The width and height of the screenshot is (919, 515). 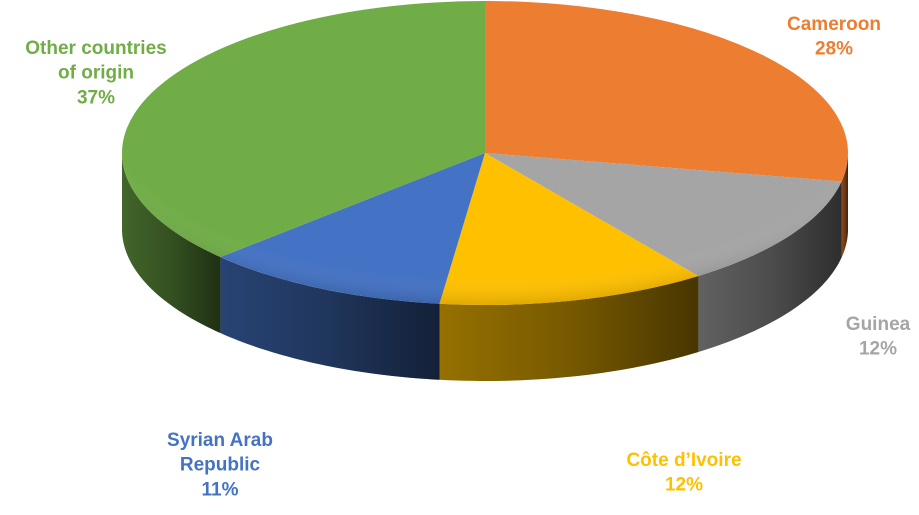 I want to click on data-label-name: of origin, so click(x=96, y=73).